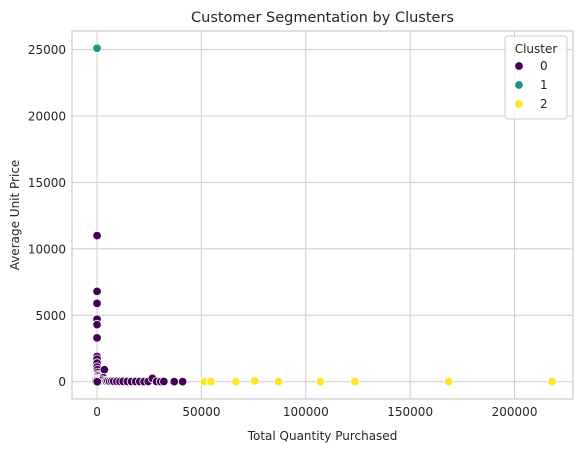 The image size is (584, 457). Describe the element at coordinates (536, 49) in the screenshot. I see `legend-title: Cluster` at that location.